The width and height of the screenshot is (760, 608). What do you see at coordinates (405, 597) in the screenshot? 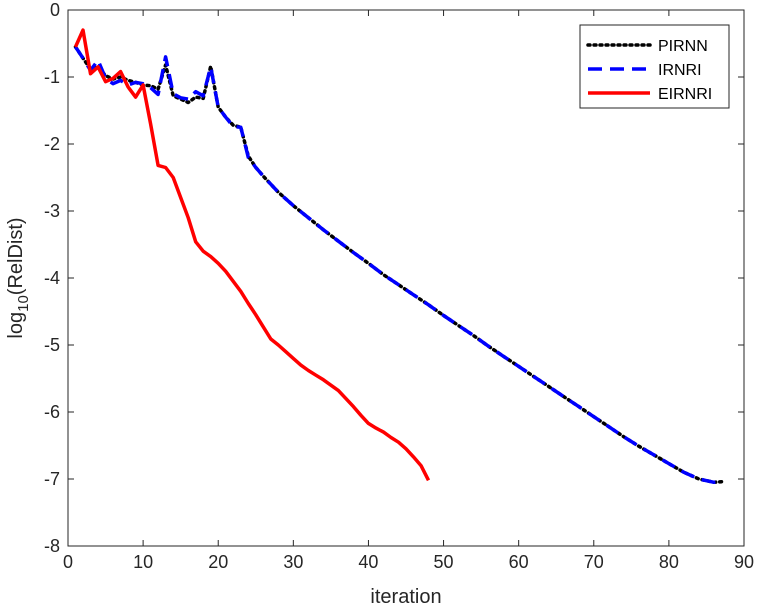
I see `x-axis-label: iteration` at bounding box center [405, 597].